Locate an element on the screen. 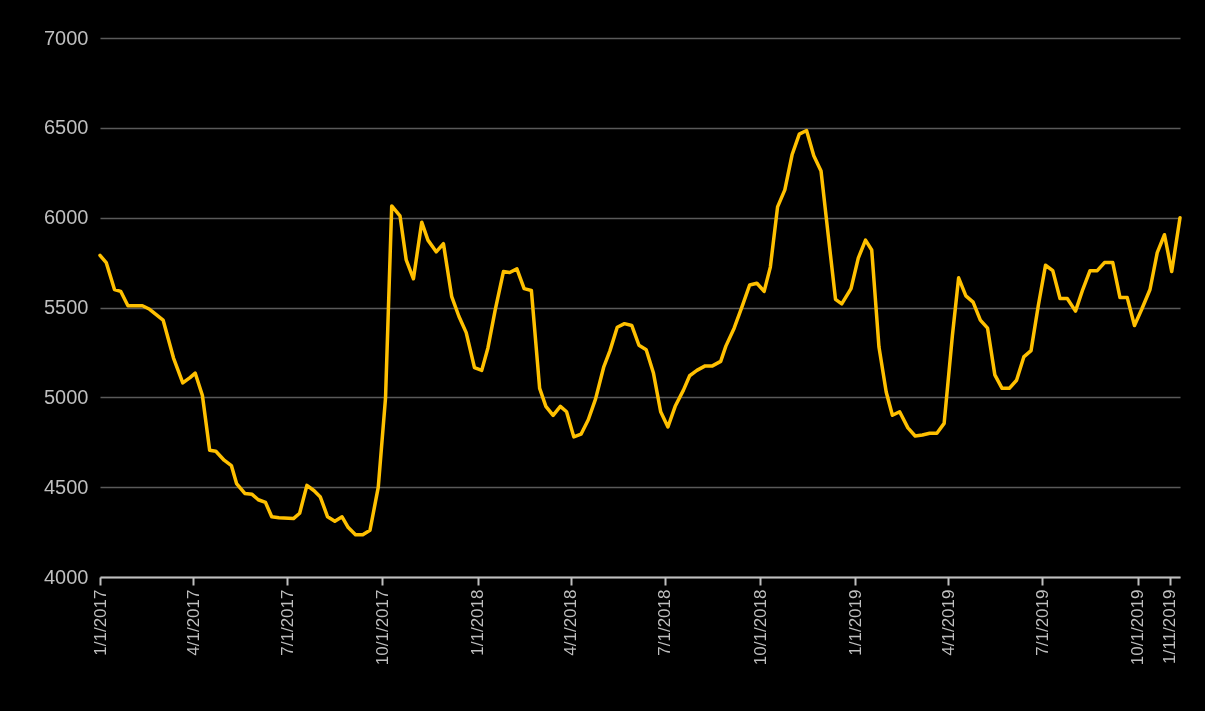 The height and width of the screenshot is (711, 1205). x-tick-label: 4/1/2018 is located at coordinates (571, 622).